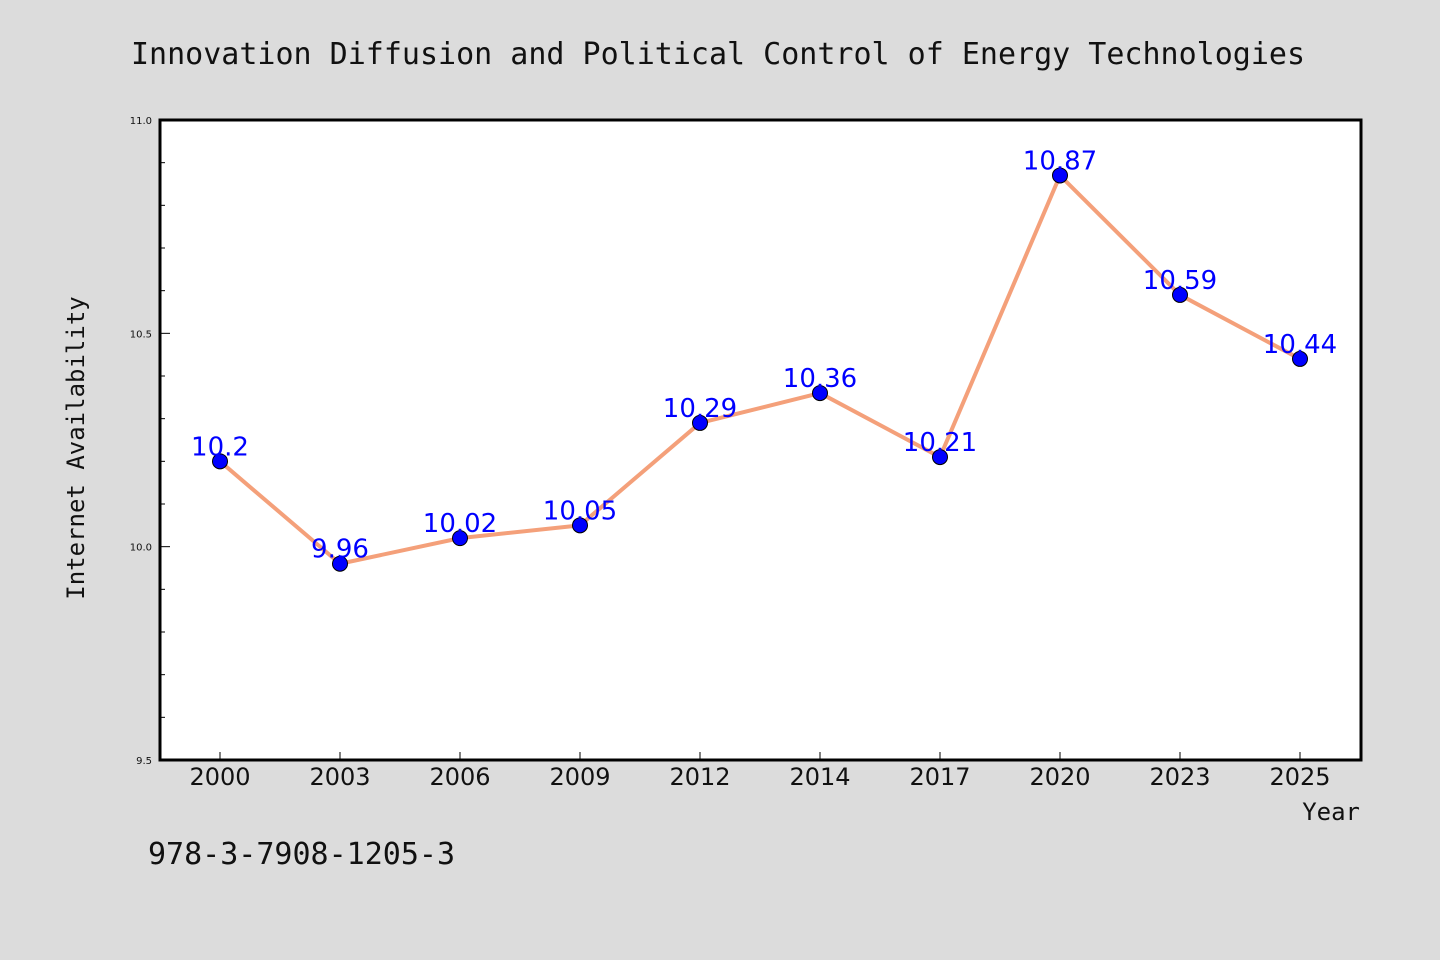 The image size is (1440, 960). Describe the element at coordinates (1300, 345) in the screenshot. I see `data-label: 10.44` at that location.